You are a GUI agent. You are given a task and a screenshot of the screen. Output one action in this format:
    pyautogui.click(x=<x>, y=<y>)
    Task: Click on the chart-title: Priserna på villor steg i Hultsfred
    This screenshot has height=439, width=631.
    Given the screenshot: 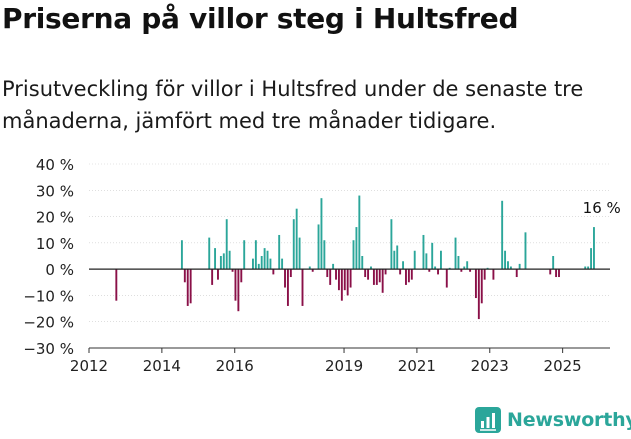 What is the action you would take?
    pyautogui.click(x=260, y=18)
    